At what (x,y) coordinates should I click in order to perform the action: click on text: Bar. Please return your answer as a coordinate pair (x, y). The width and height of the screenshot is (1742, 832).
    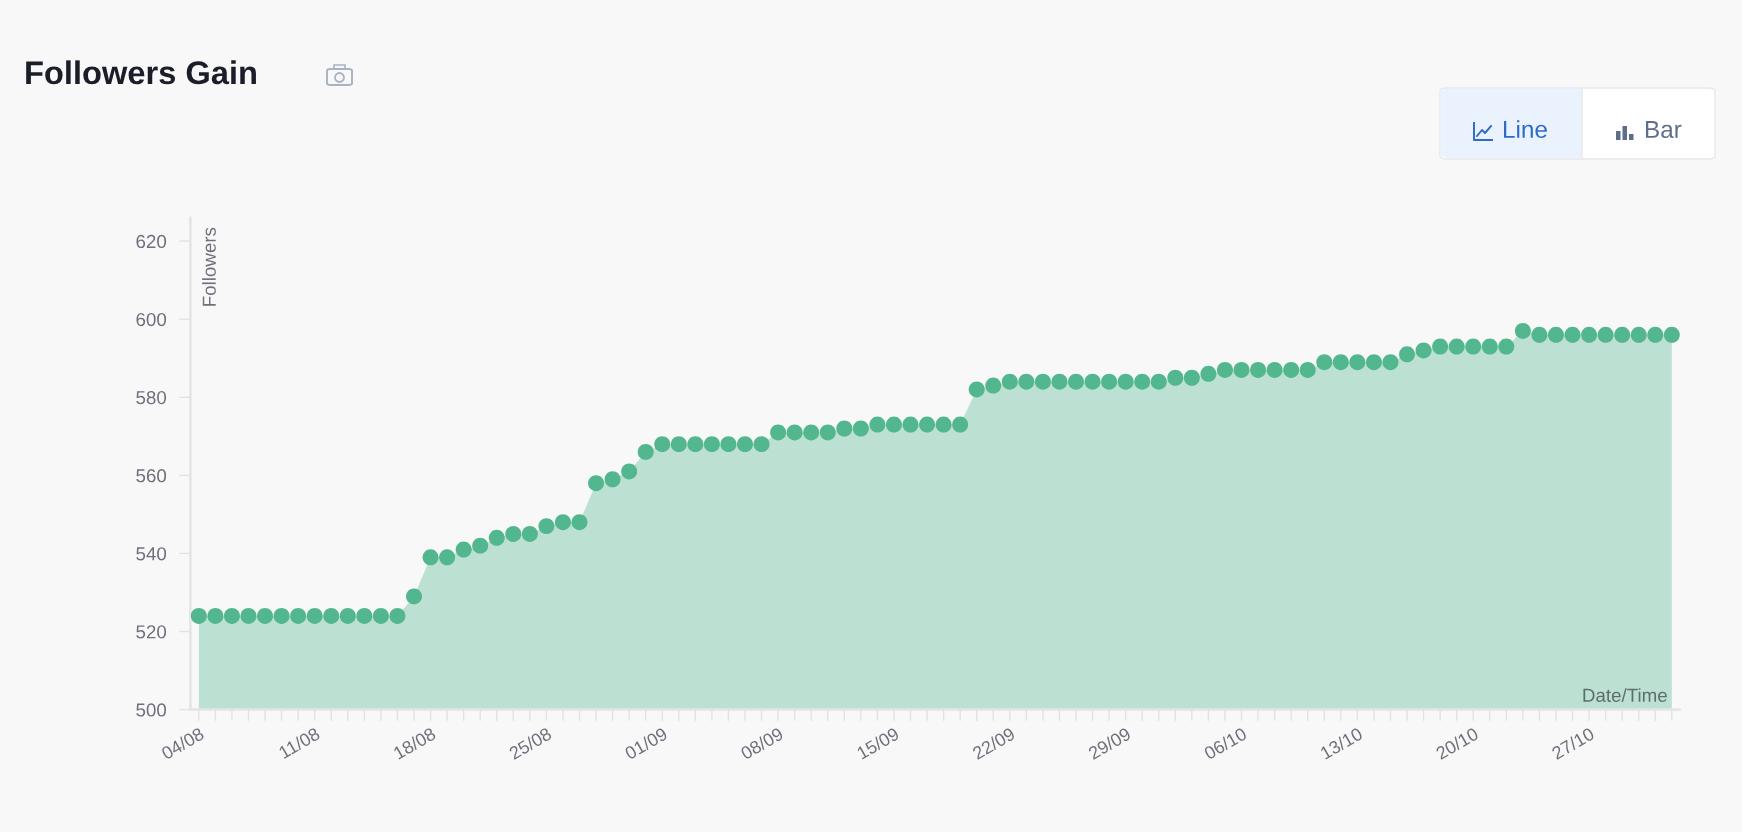
    Looking at the image, I should click on (1663, 130).